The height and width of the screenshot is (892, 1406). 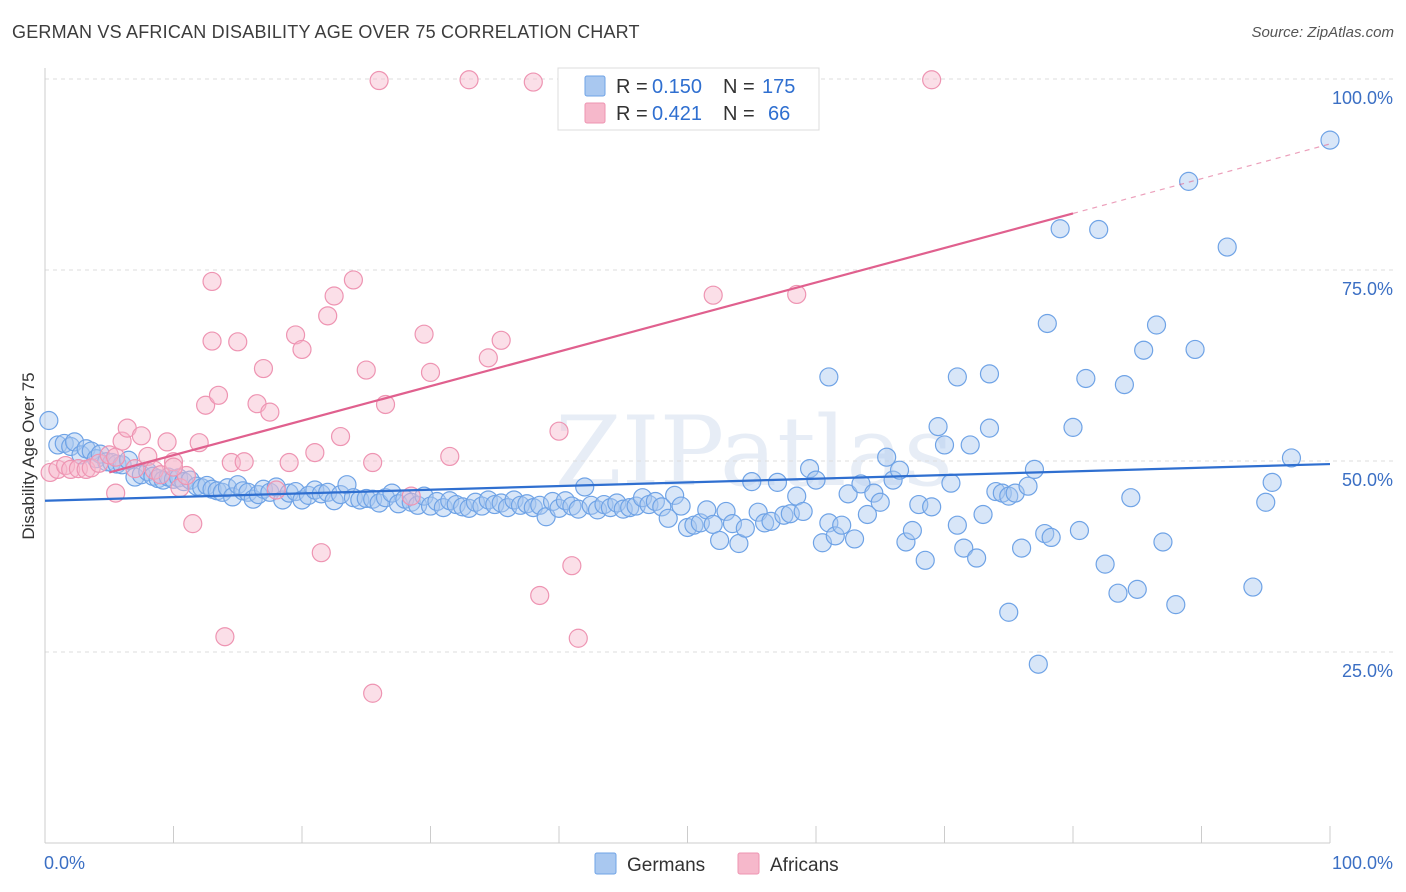 I want to click on y-axis-label: Disability Age Over 75, so click(x=28, y=455).